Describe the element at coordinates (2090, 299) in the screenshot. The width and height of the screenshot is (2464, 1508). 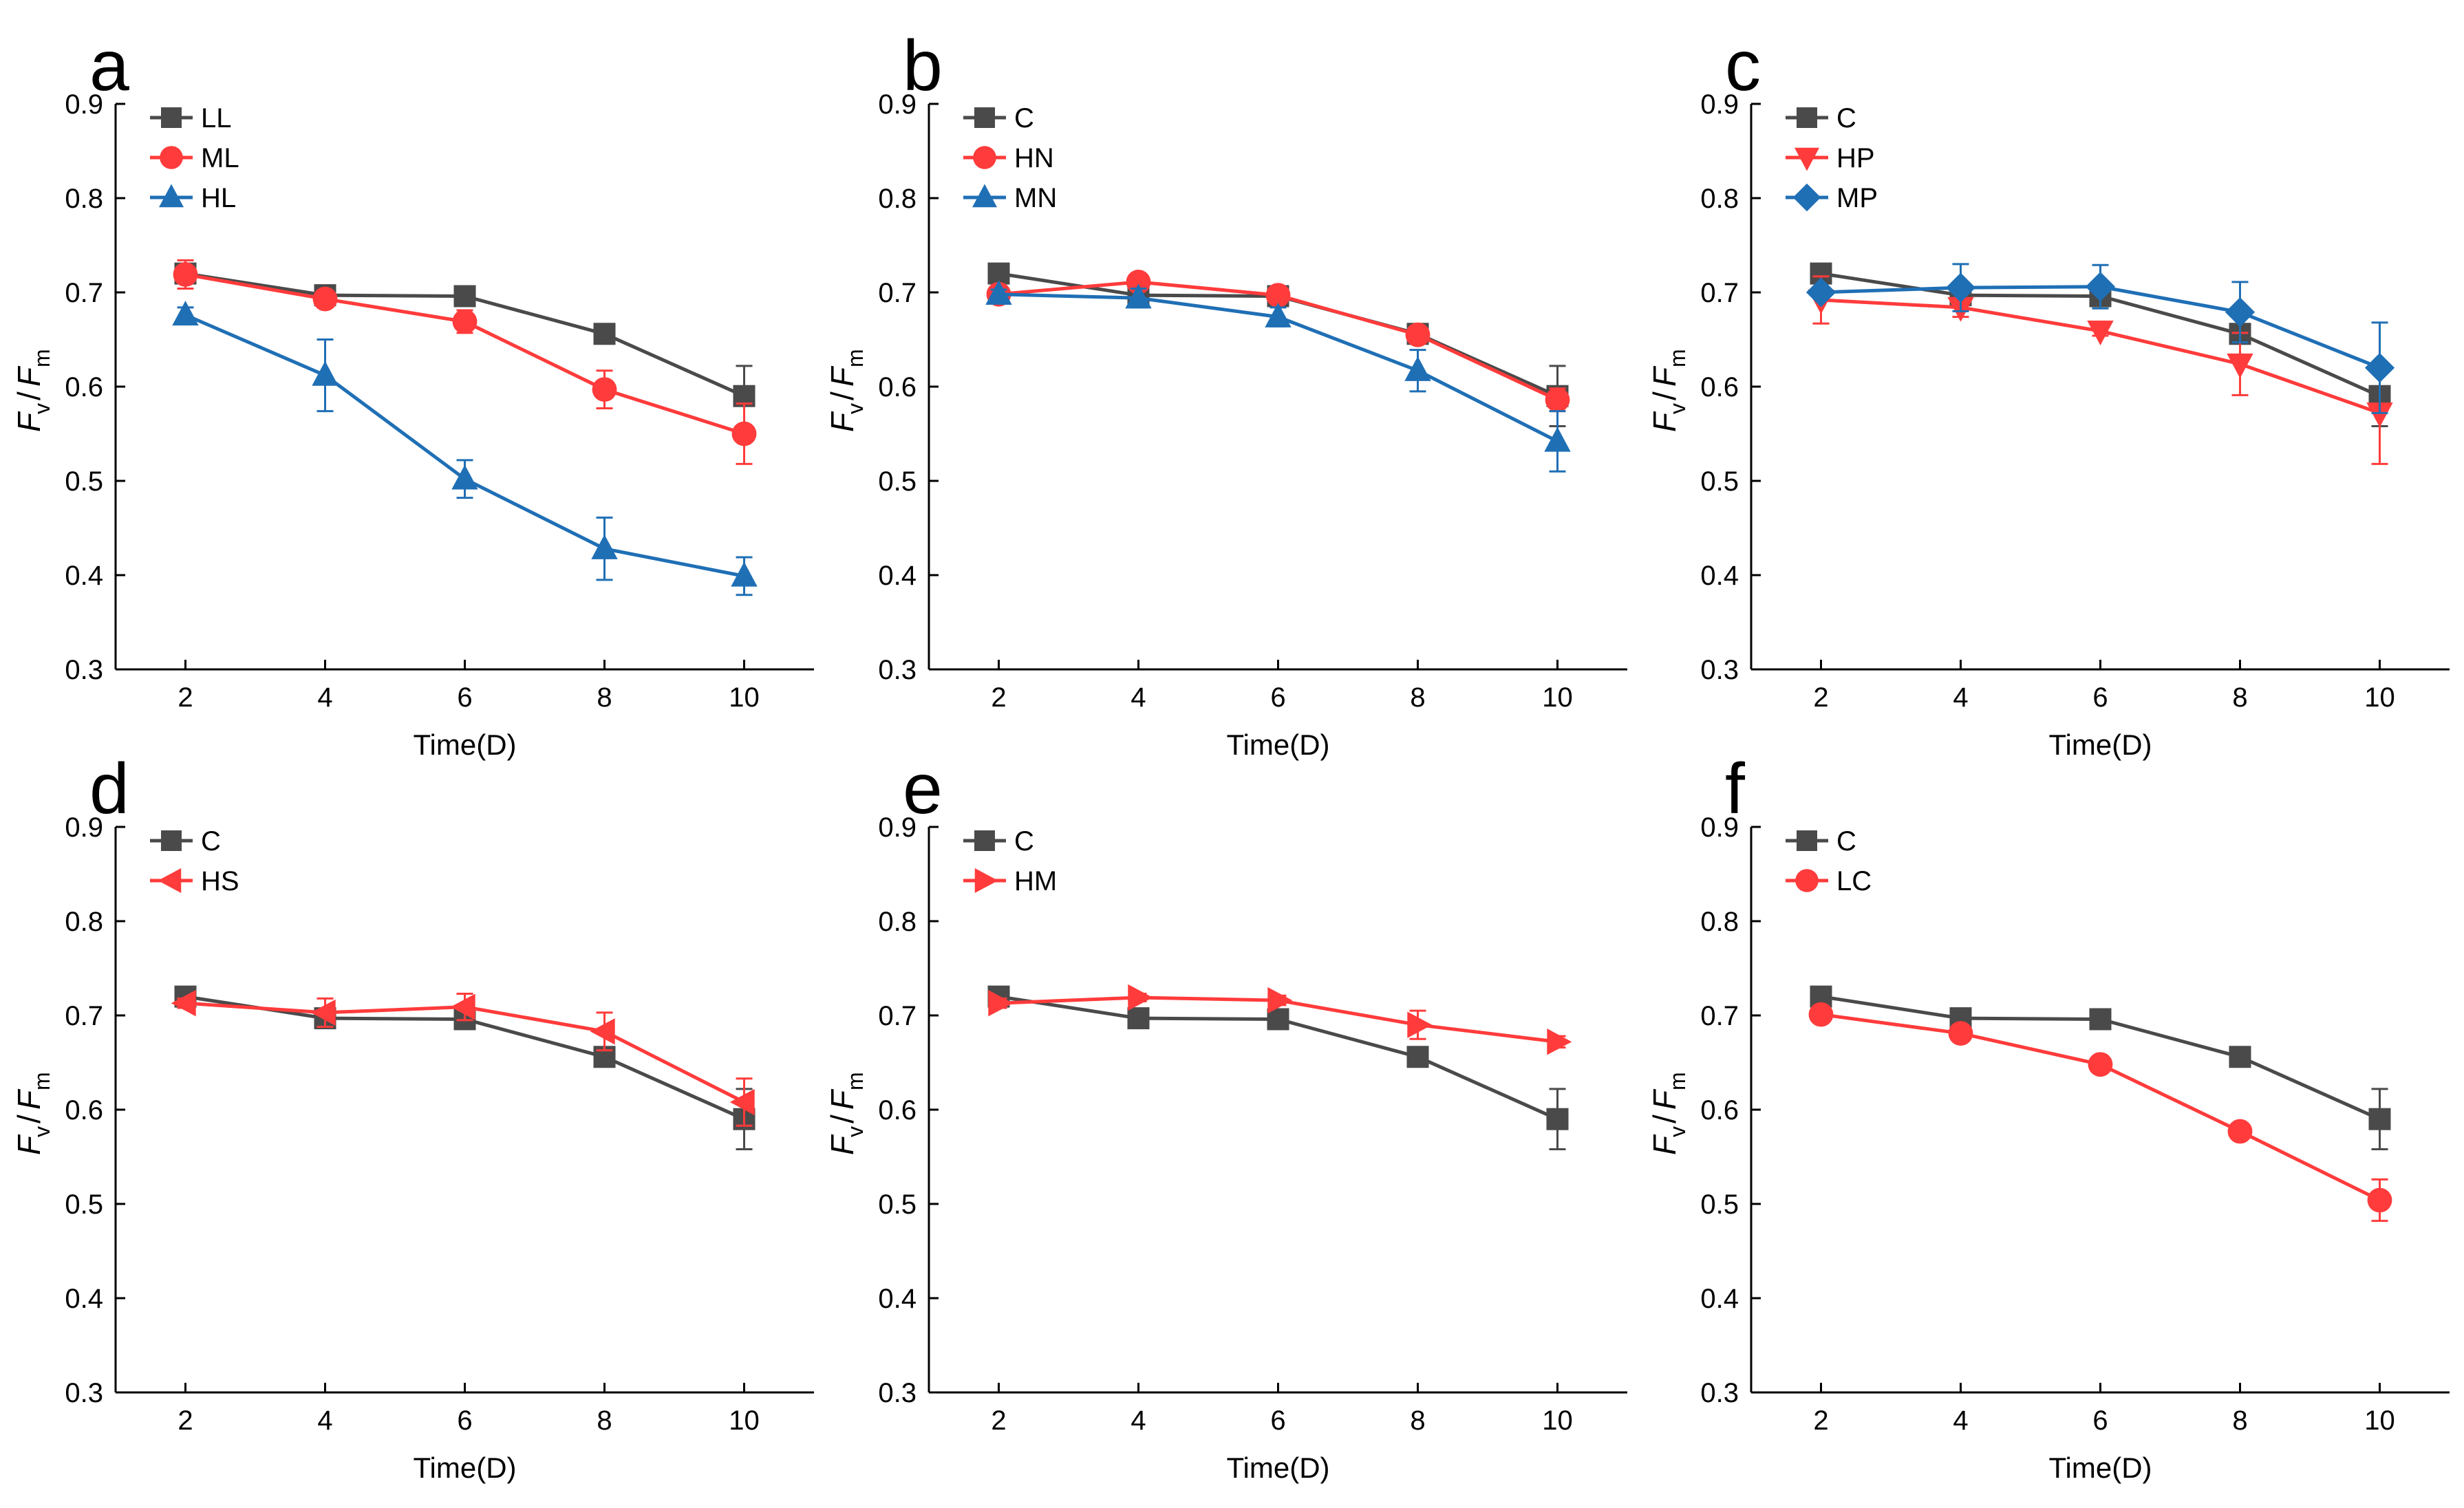
I see `series-MP: MP` at that location.